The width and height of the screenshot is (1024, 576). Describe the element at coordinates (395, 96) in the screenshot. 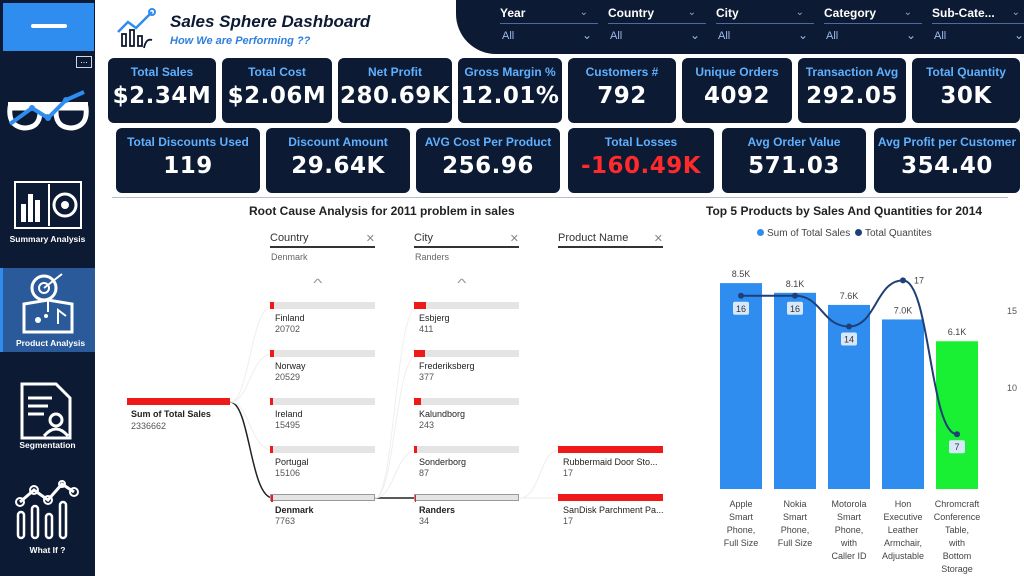

I see `kpi-value: 280.69K` at that location.